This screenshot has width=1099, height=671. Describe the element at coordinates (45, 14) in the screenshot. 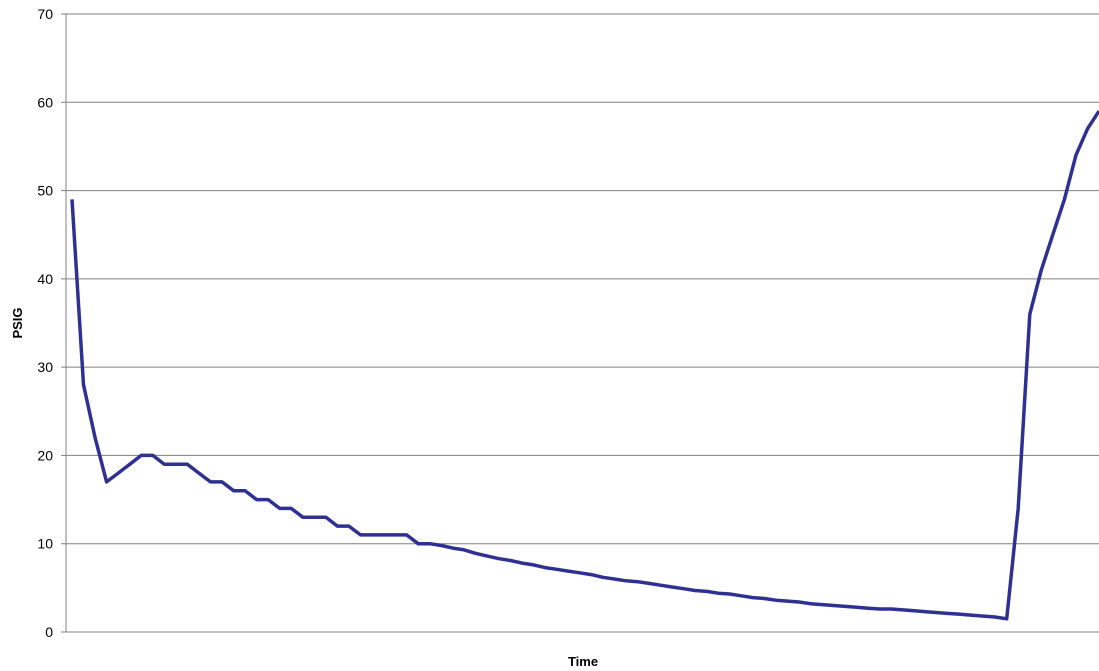

I see `y-tick-label: 70` at that location.